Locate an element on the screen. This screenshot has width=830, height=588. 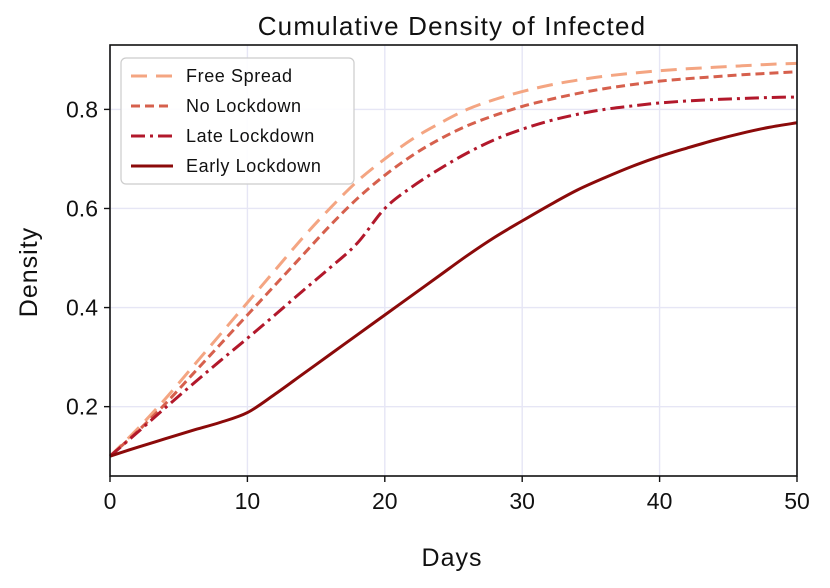
x-tick-label: 0 is located at coordinates (110, 501).